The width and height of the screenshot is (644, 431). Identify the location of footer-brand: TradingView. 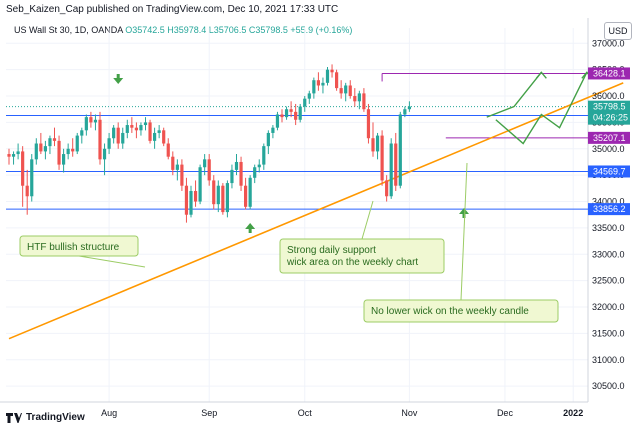
(55, 417).